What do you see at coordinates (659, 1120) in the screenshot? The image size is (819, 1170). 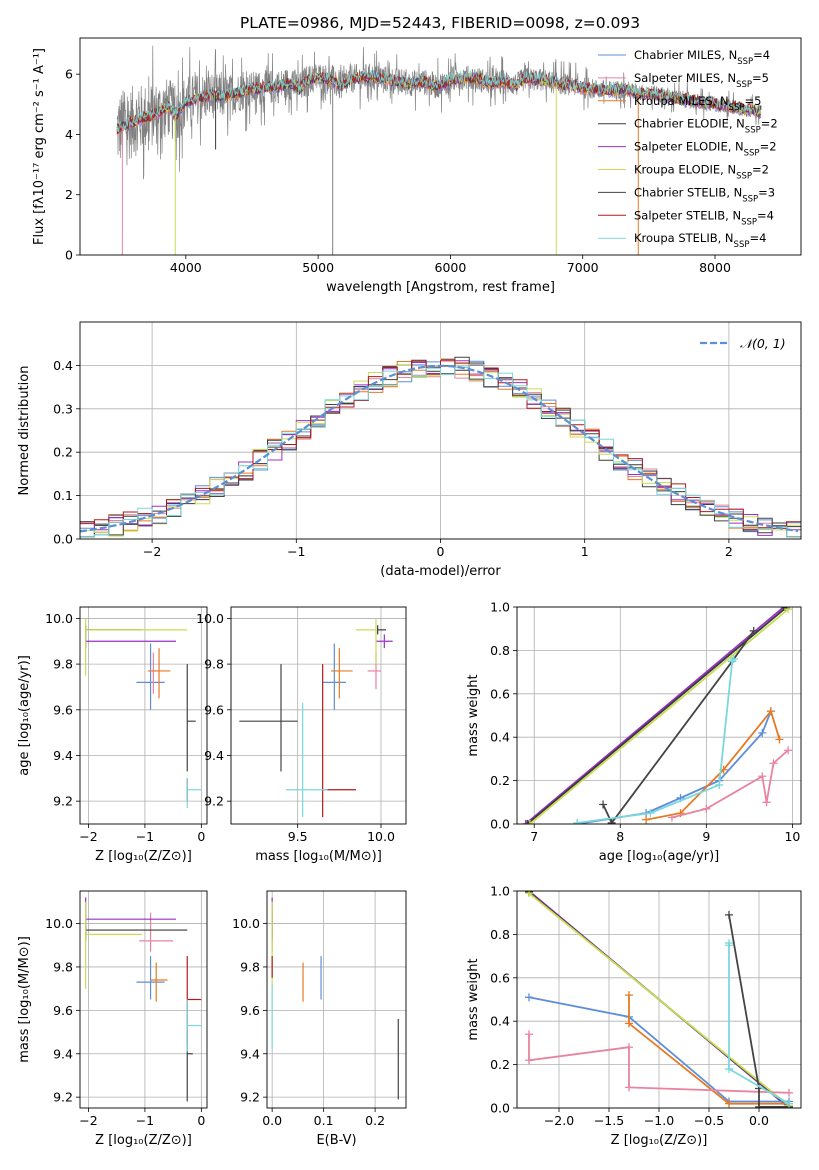 I see `x-tick-label: −1.0` at bounding box center [659, 1120].